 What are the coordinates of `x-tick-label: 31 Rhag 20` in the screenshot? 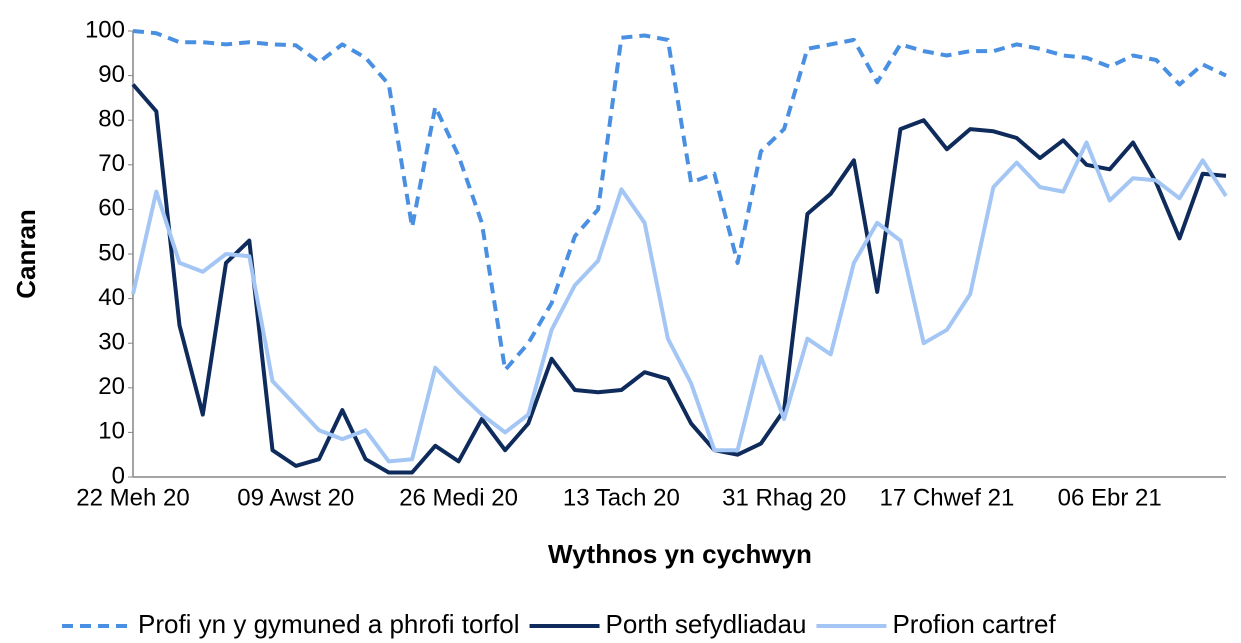 It's located at (784, 497).